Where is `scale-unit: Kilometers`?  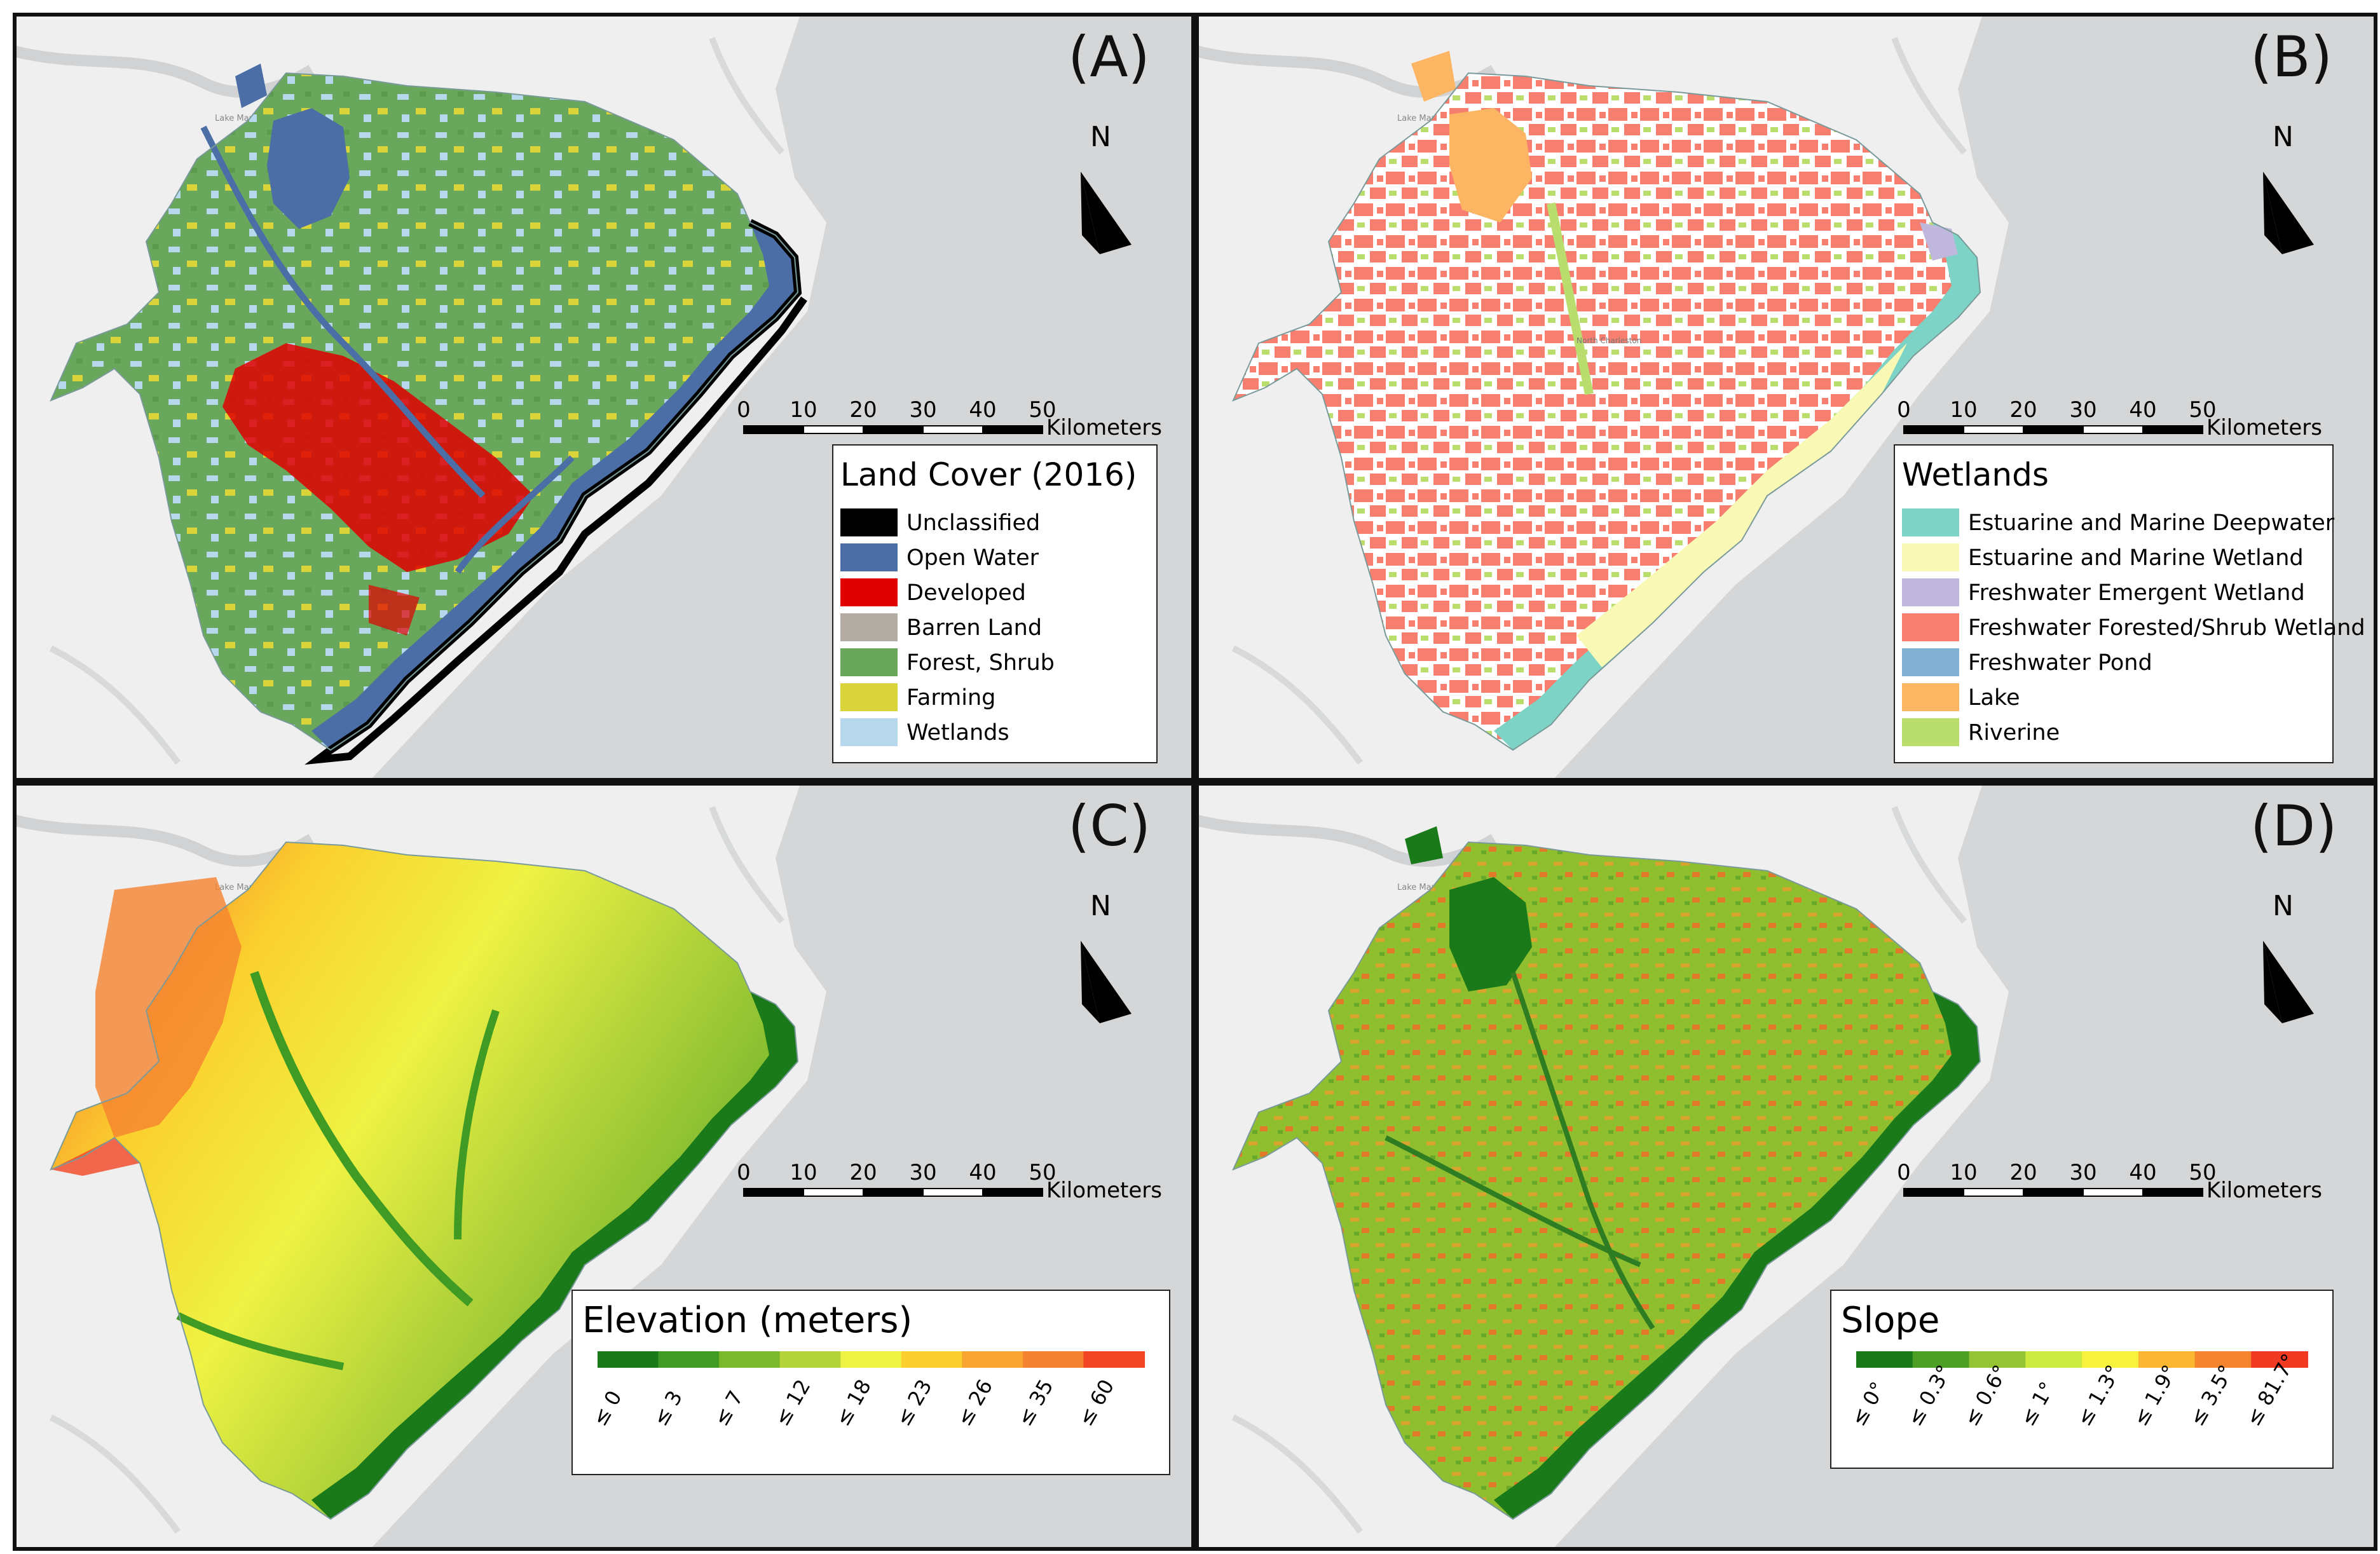 scale-unit: Kilometers is located at coordinates (1104, 427).